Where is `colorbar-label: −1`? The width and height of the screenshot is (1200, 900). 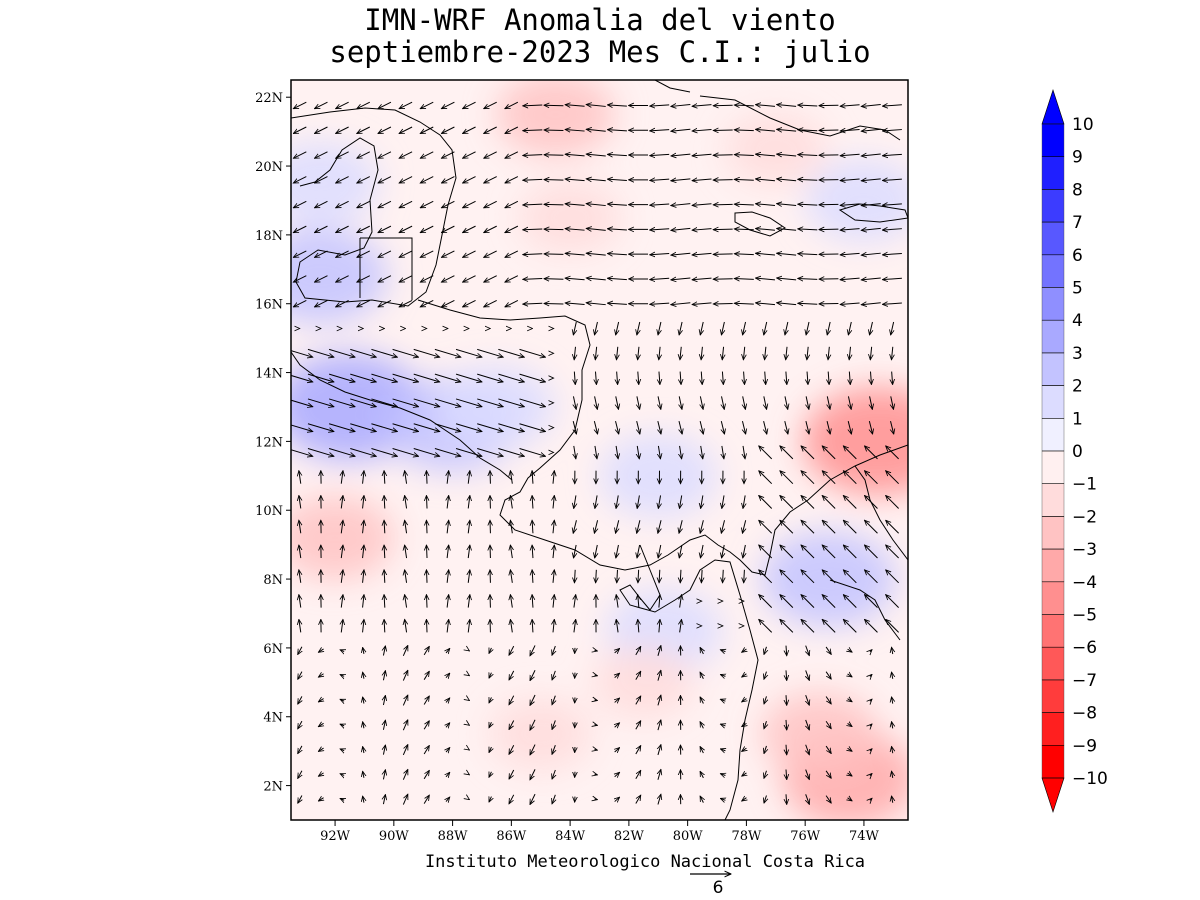
colorbar-label: −1 is located at coordinates (1084, 485).